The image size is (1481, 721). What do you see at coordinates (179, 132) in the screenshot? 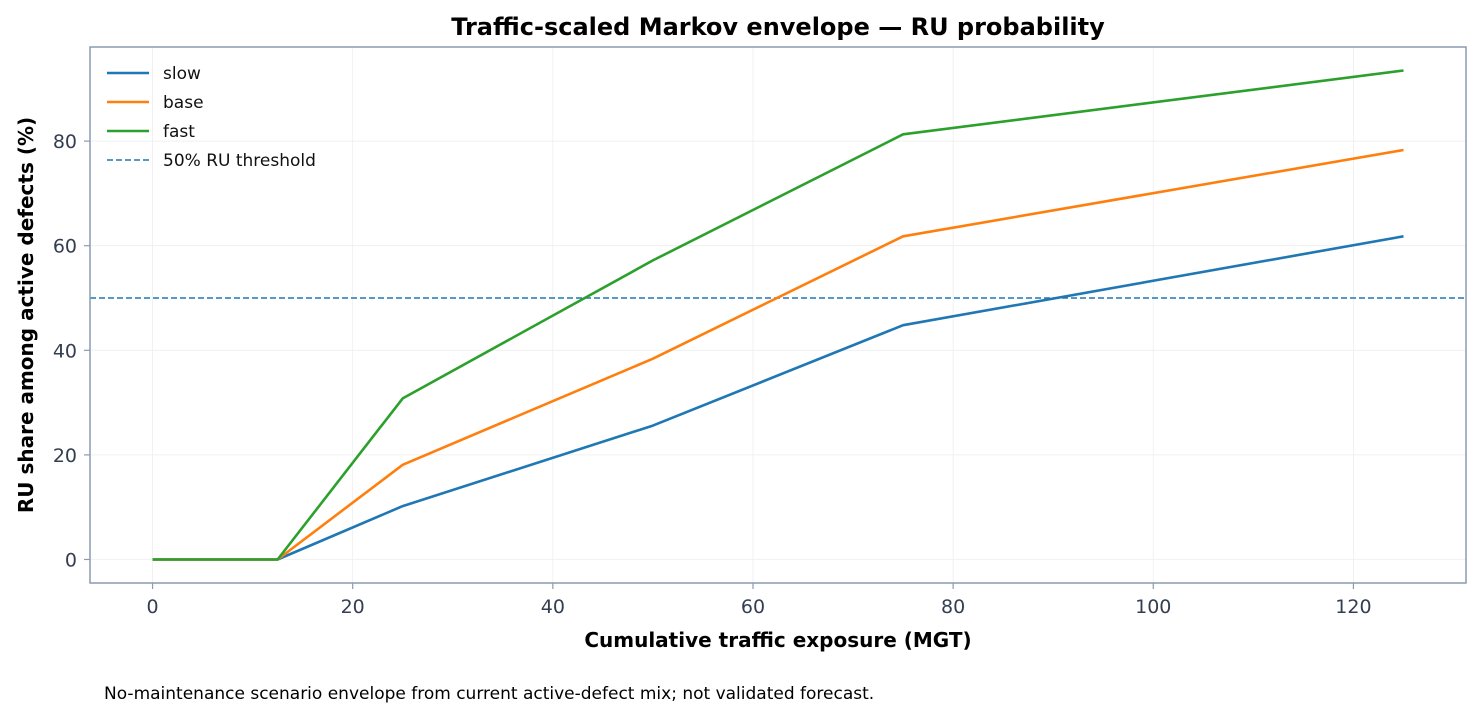
I see `legend-label: fast` at bounding box center [179, 132].